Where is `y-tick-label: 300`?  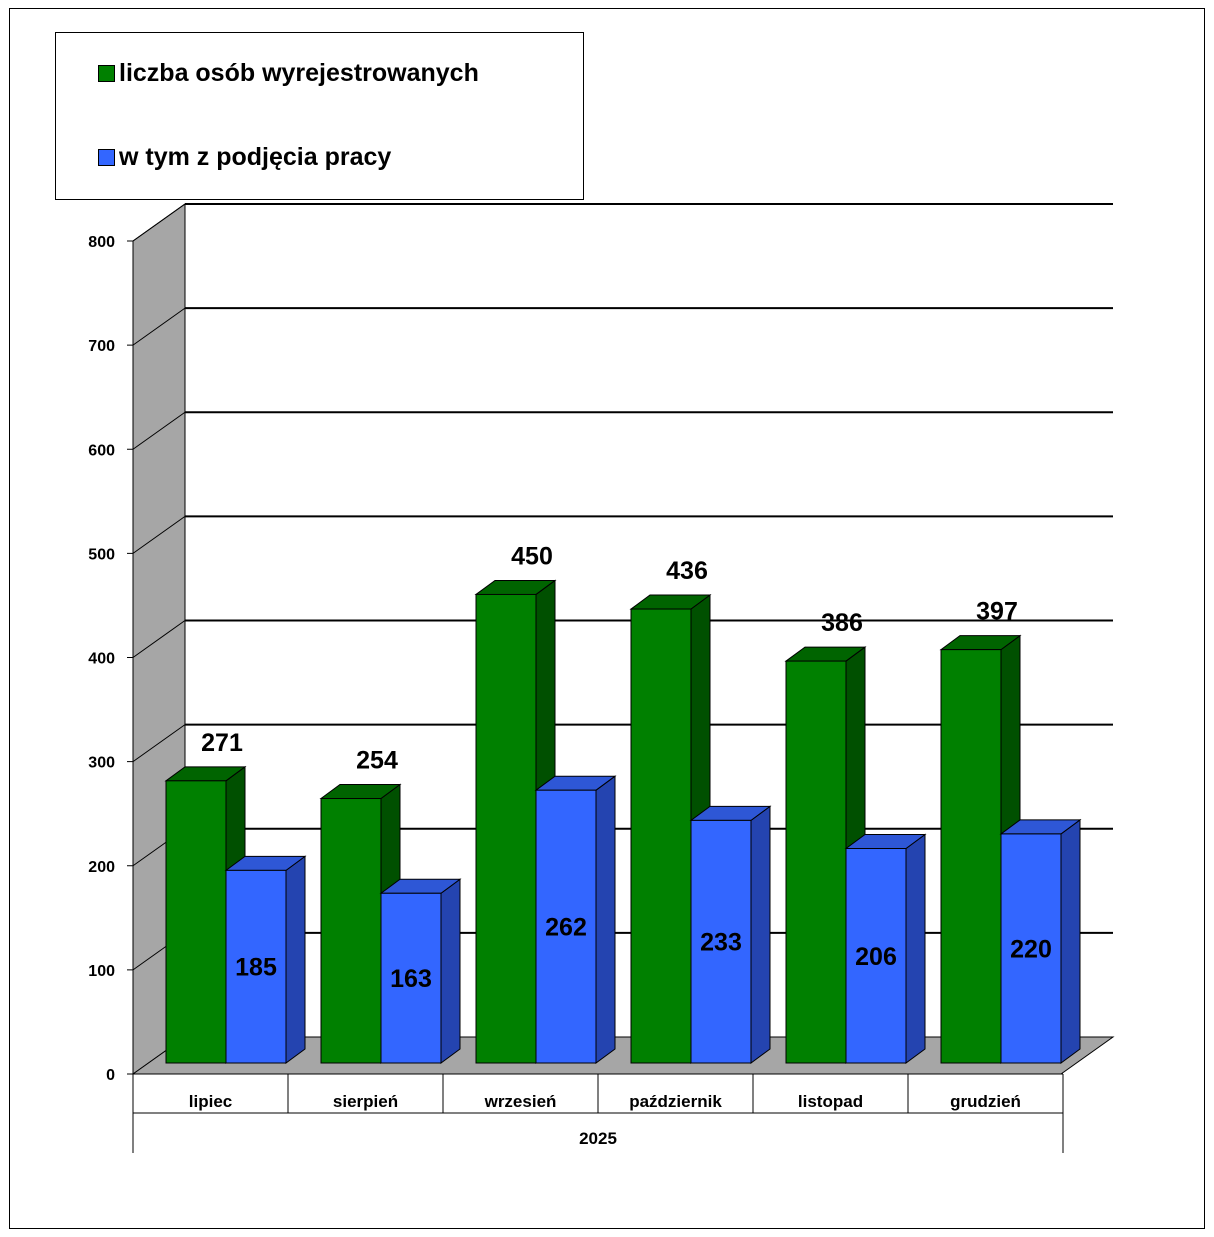 y-tick-label: 300 is located at coordinates (101, 763).